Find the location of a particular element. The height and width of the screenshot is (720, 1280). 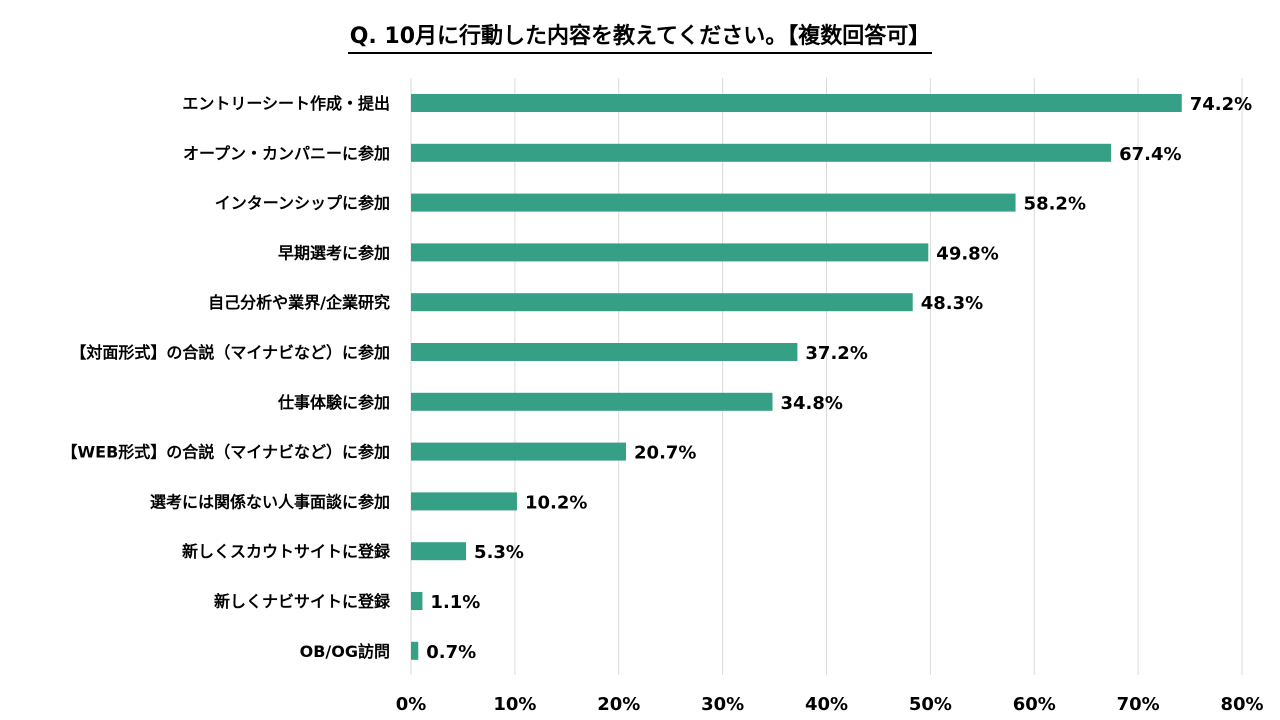

category-label: OB/OG訪問 is located at coordinates (345, 651).